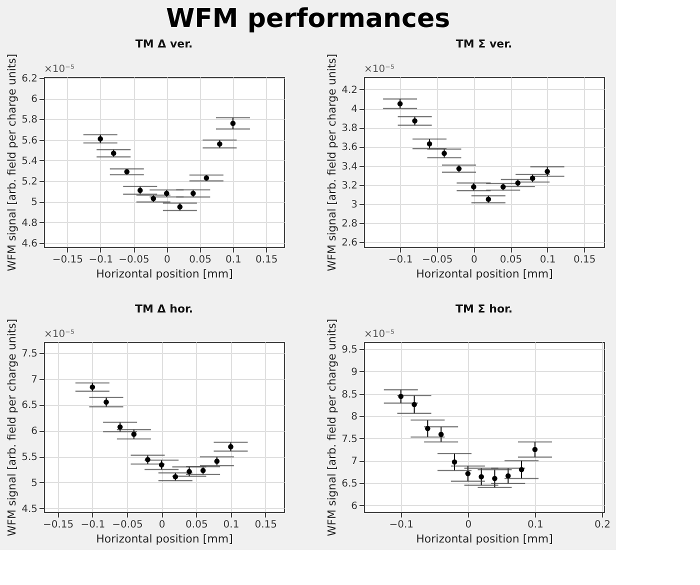 This screenshot has width=700, height=585. I want to click on y-tick-label: 8.5, so click(350, 394).